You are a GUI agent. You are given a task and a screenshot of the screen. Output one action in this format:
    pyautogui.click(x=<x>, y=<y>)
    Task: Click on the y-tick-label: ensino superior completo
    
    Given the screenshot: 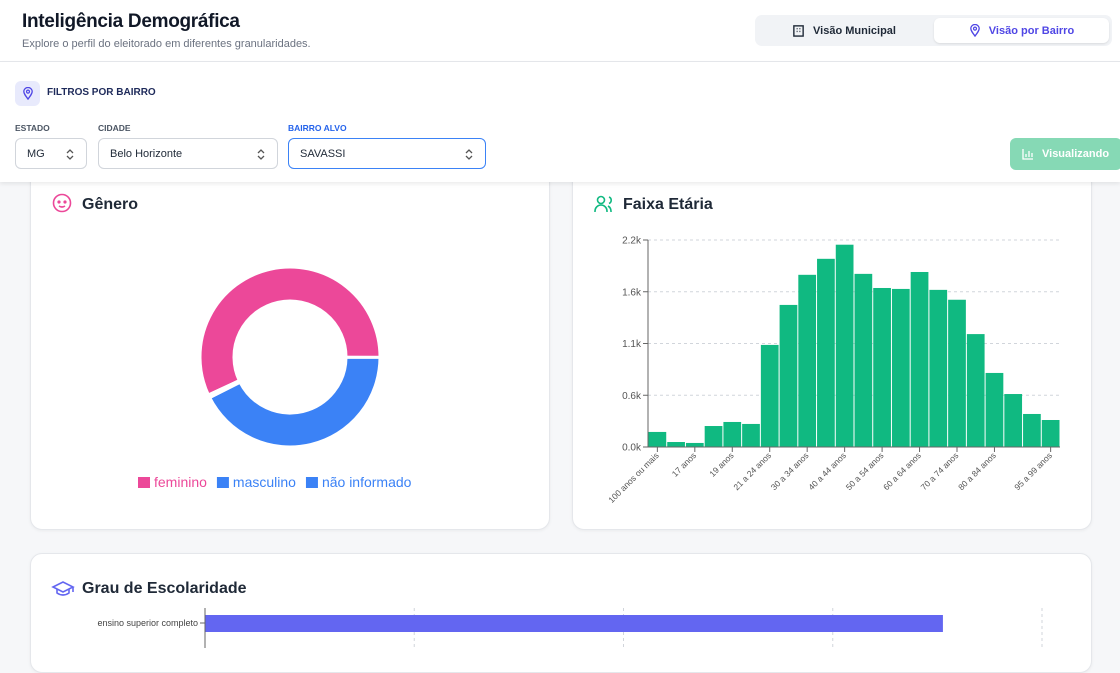 What is the action you would take?
    pyautogui.click(x=147, y=623)
    